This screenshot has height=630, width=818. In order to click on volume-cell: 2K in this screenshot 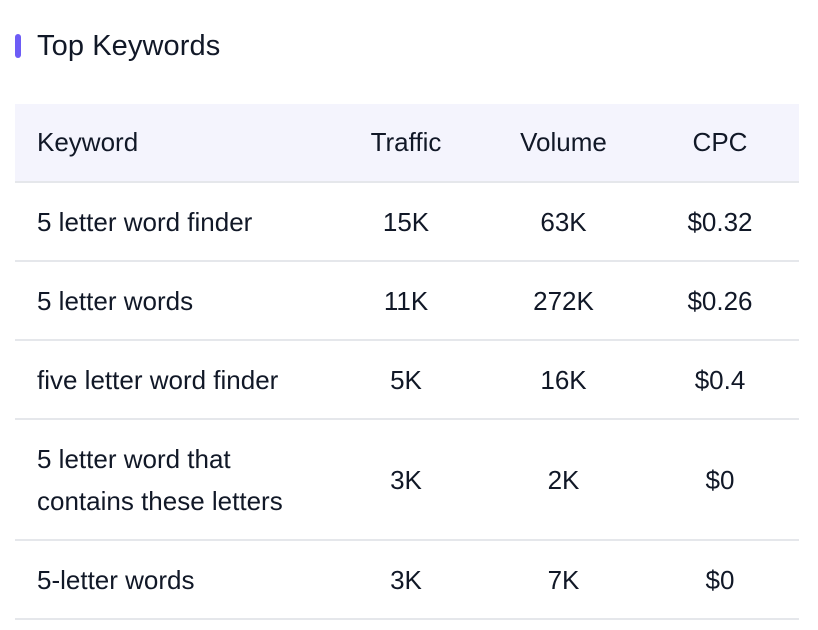, I will do `click(563, 480)`.